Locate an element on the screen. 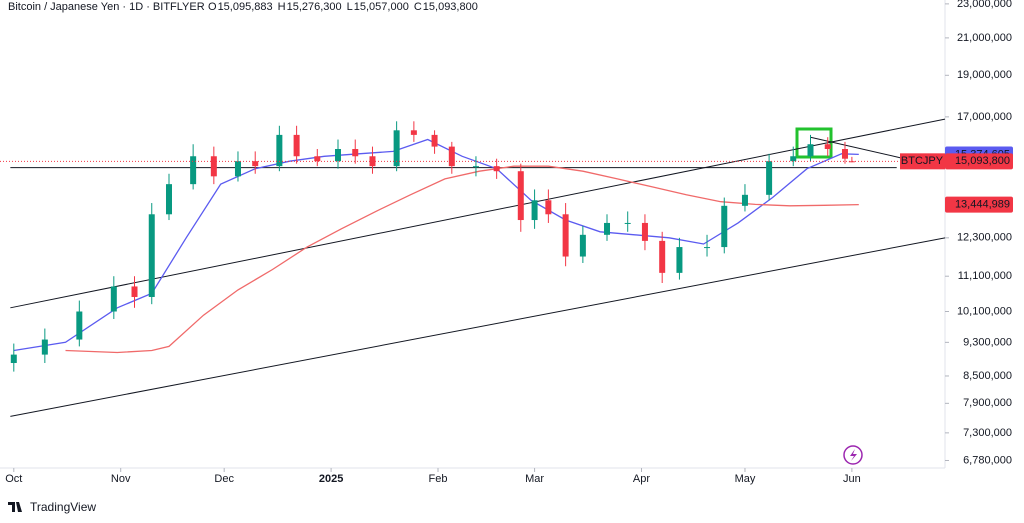  x-tick-label: Mar is located at coordinates (534, 479).